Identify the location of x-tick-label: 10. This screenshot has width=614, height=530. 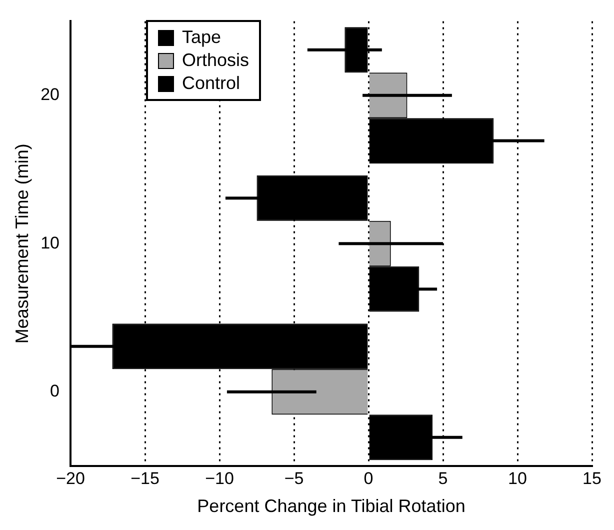
(517, 478).